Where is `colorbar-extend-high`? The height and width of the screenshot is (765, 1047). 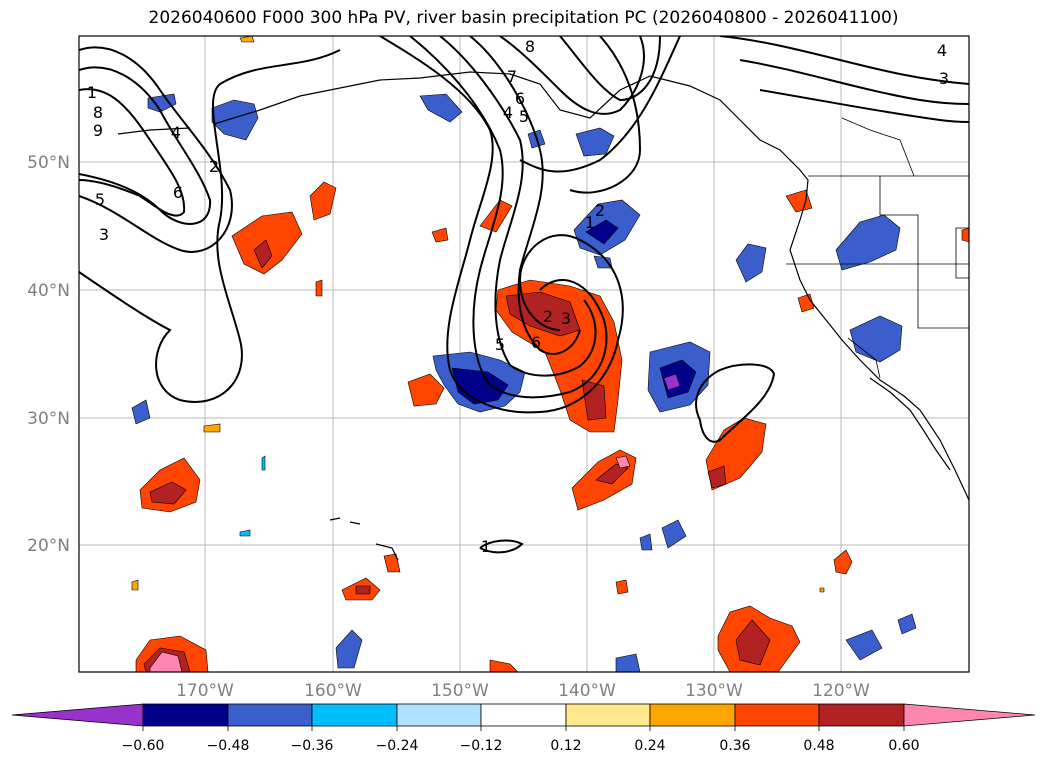
colorbar-extend-high is located at coordinates (969, 715).